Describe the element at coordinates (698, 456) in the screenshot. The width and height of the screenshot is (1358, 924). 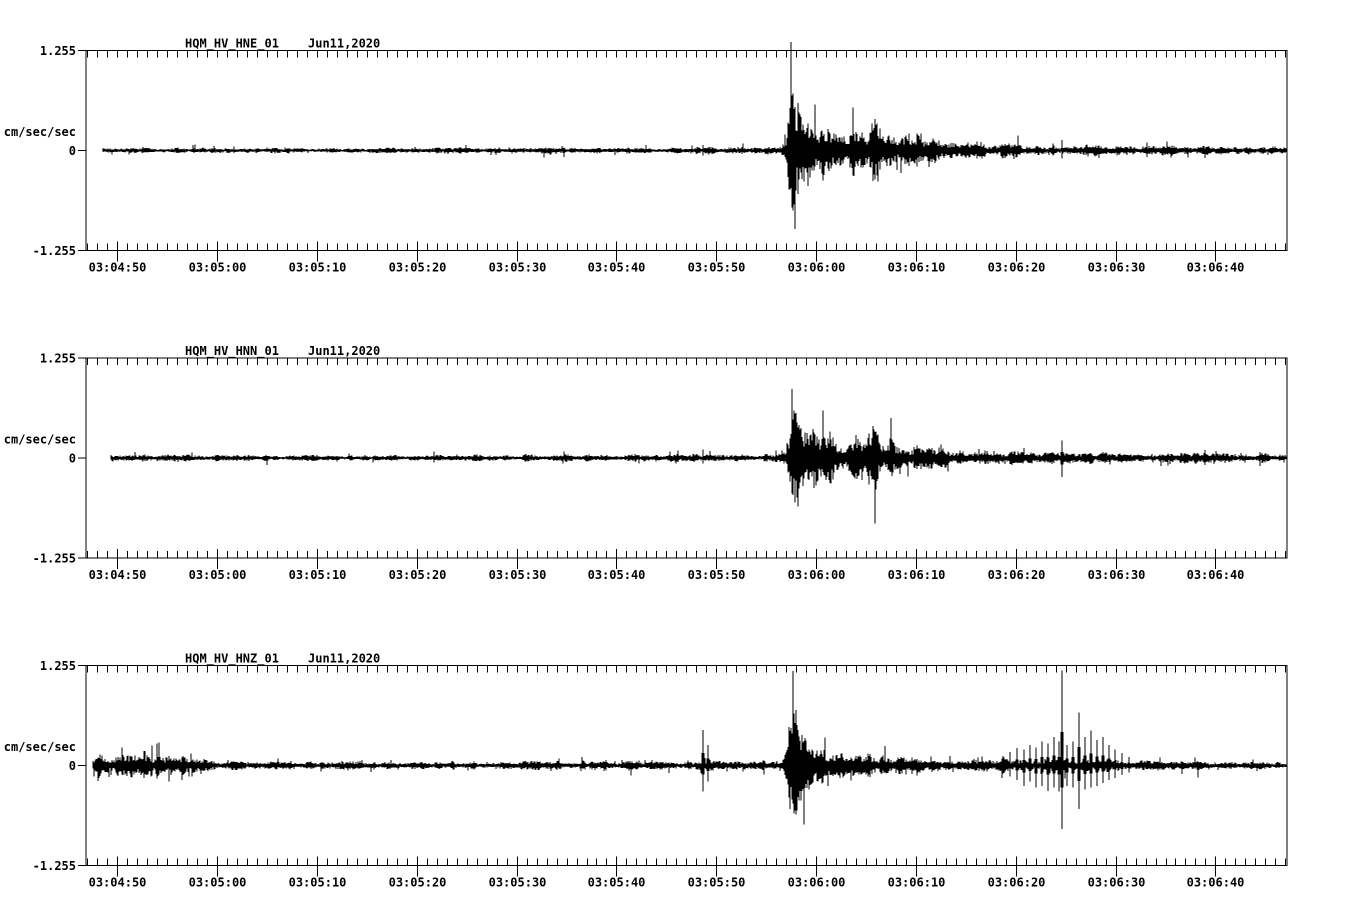
I see `waveform-trace` at that location.